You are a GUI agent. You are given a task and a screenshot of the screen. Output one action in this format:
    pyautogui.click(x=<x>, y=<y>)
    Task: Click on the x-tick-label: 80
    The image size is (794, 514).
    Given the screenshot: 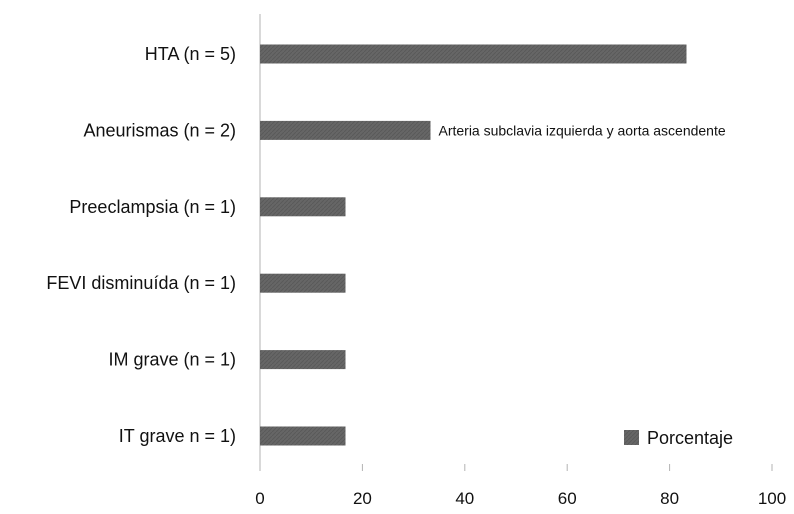 What is the action you would take?
    pyautogui.click(x=669, y=498)
    